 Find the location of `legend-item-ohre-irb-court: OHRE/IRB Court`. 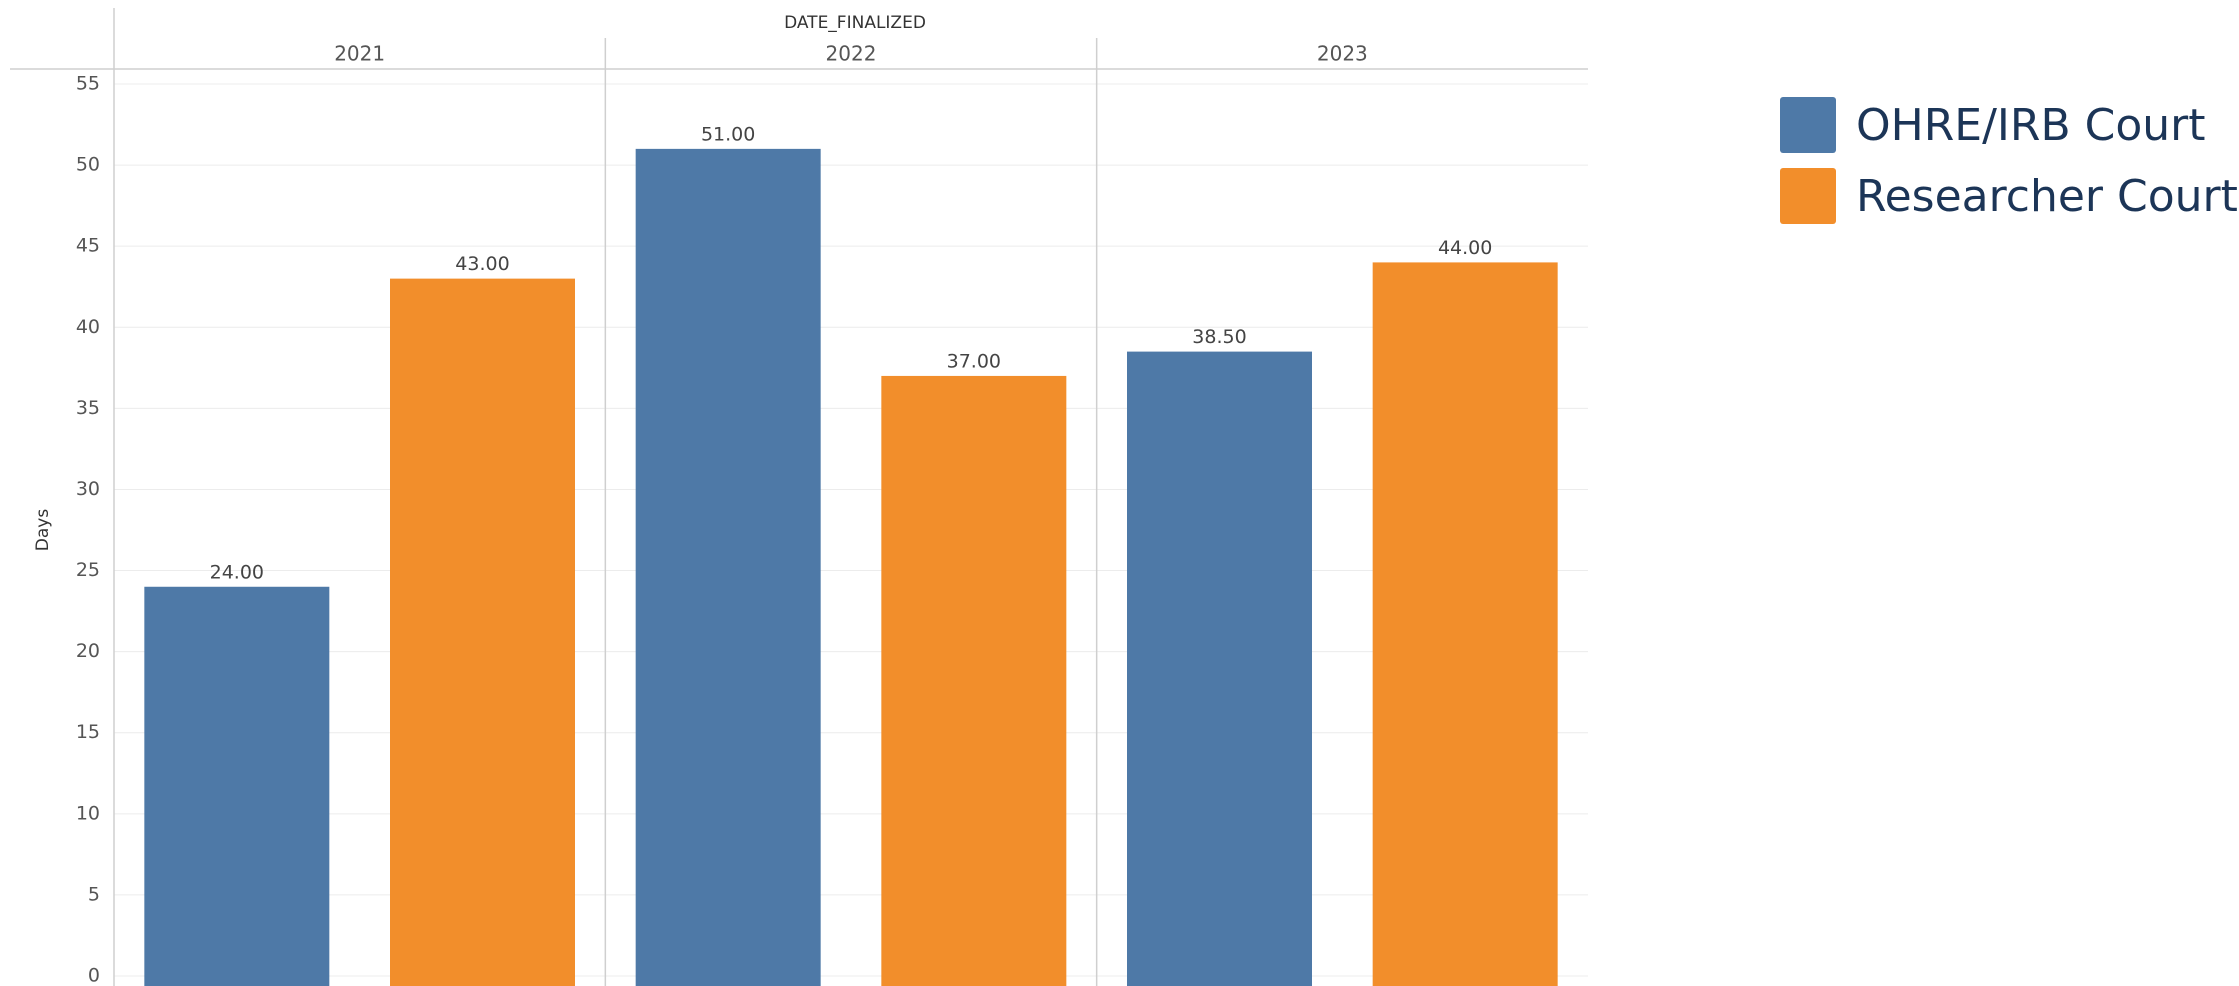

legend-item-ohre-irb-court: OHRE/IRB Court is located at coordinates (2009, 125).